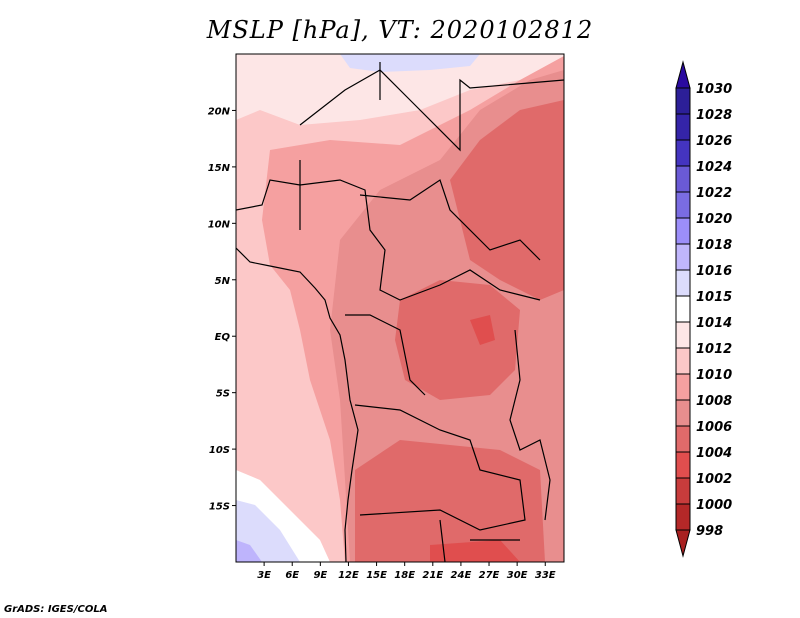 This screenshot has width=800, height=618. What do you see at coordinates (714, 401) in the screenshot?
I see `colorbar-label: 1008` at bounding box center [714, 401].